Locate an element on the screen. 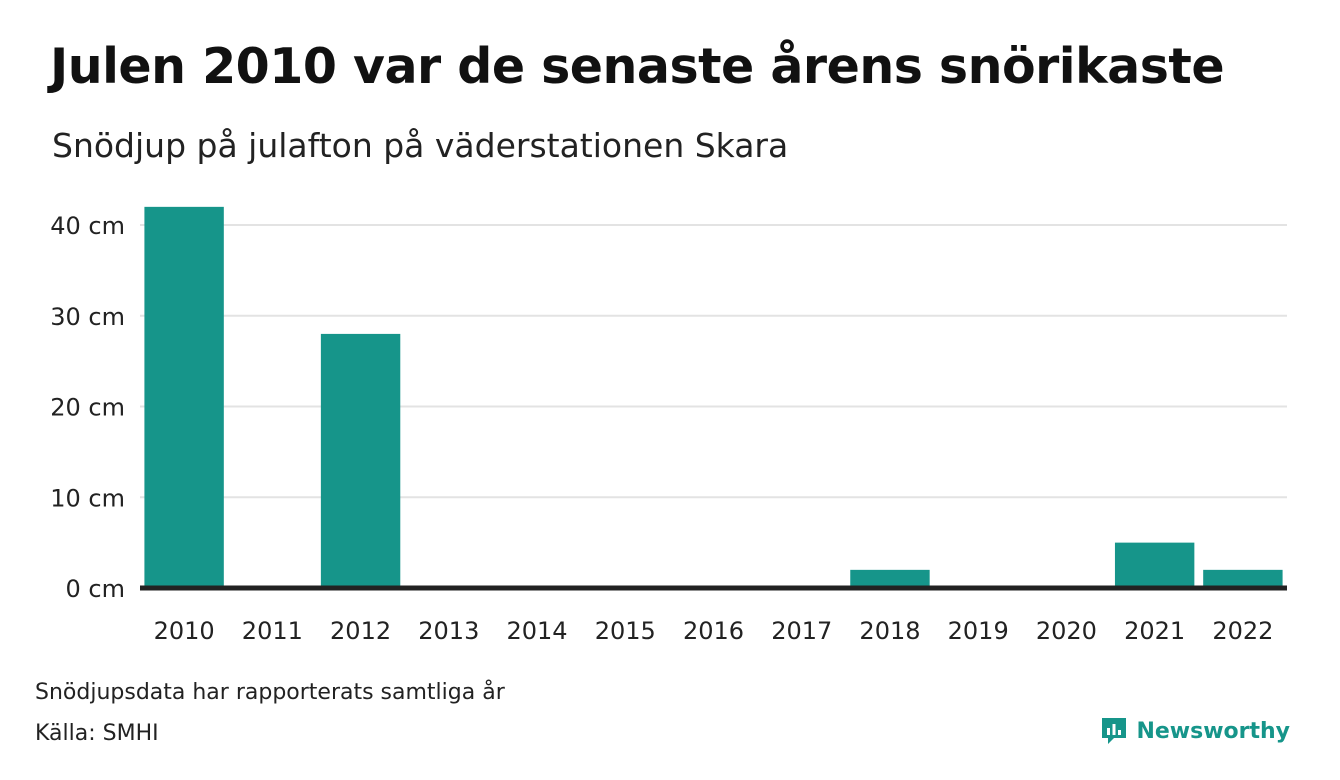  y-tick-label: 10 cm is located at coordinates (87, 498).